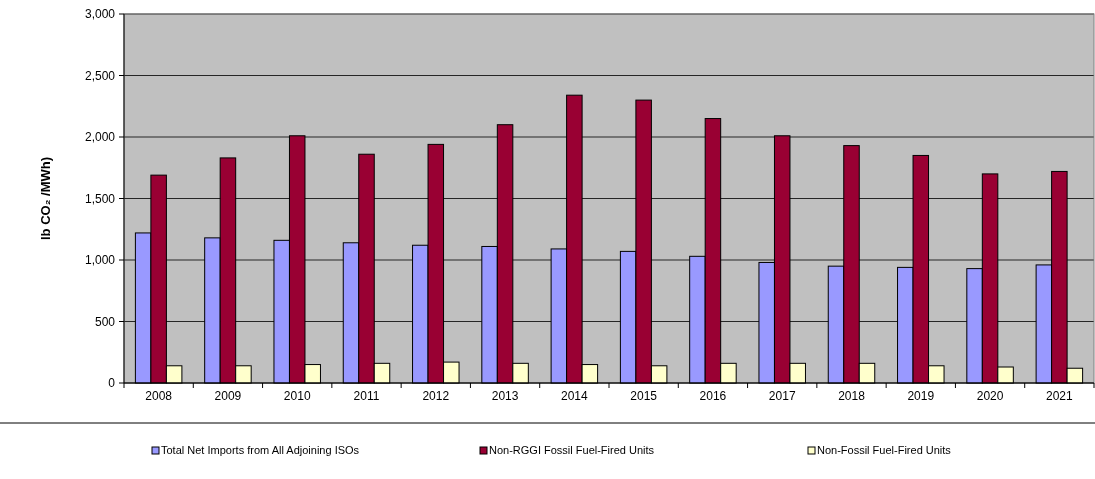 The image size is (1095, 479). Describe the element at coordinates (505, 396) in the screenshot. I see `x-tick-label: 2013` at that location.